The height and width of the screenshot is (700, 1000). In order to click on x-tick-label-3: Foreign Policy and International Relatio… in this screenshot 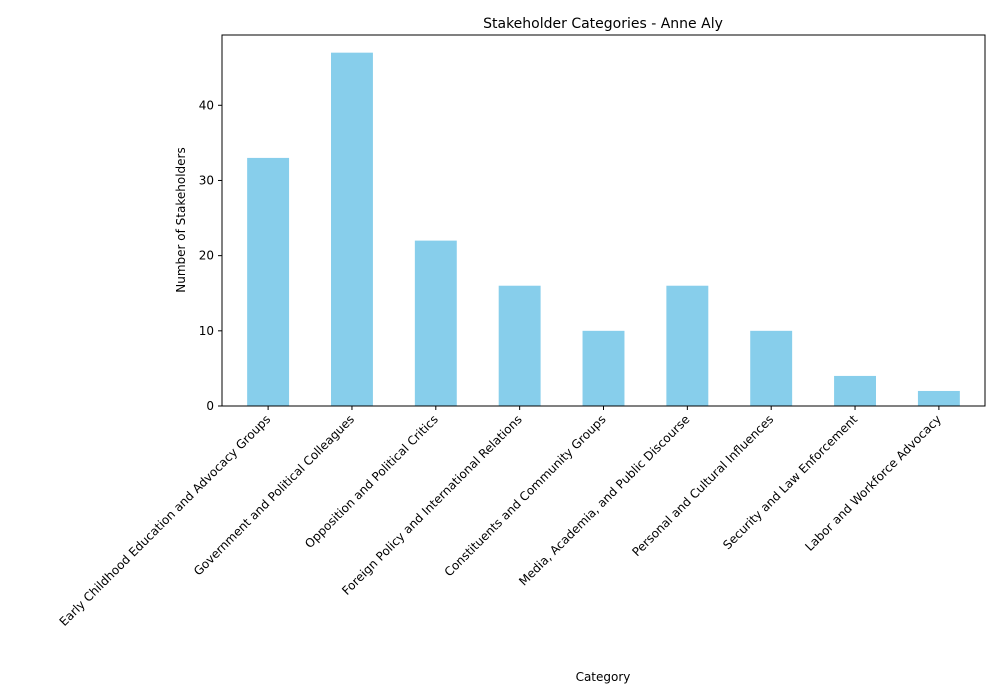, I will do `click(432, 505)`.